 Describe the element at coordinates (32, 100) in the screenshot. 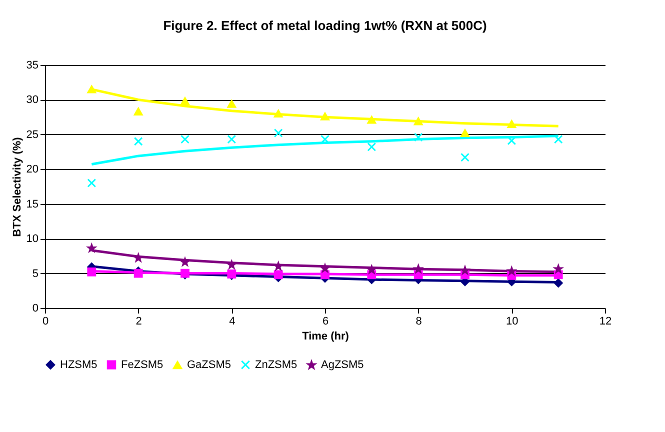

I see `y-tick-label: 30` at that location.